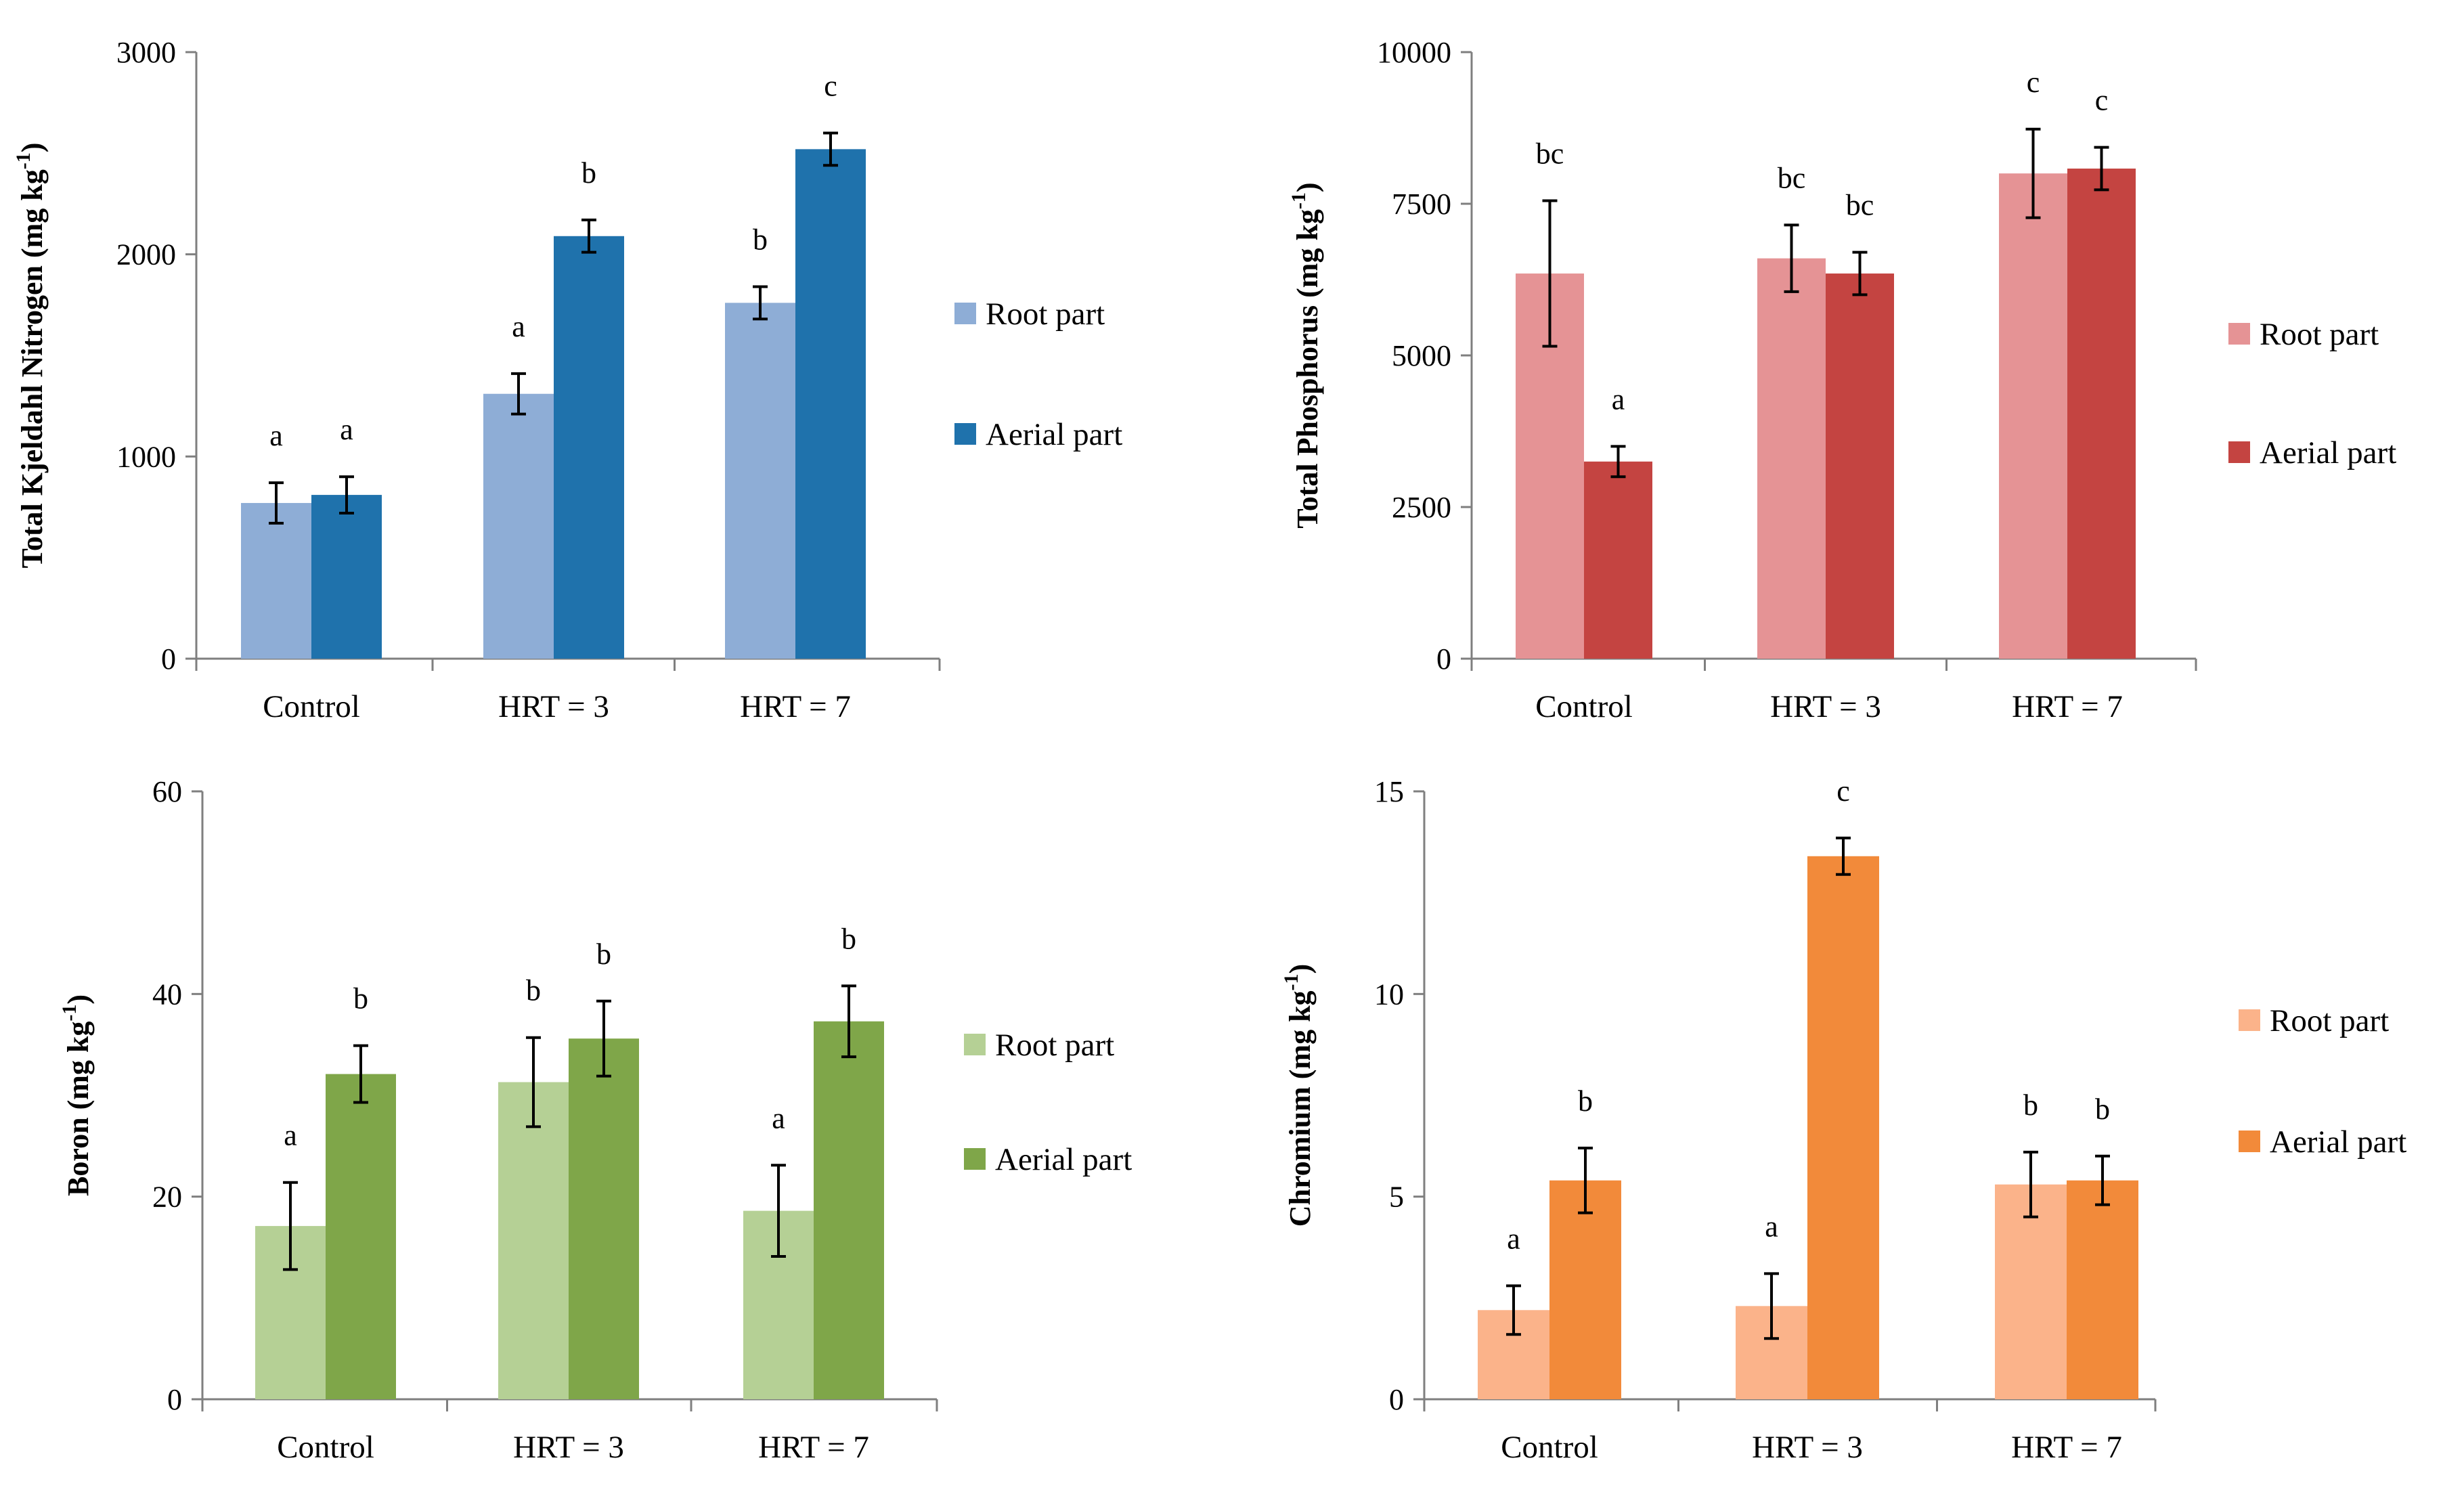  Describe the element at coordinates (1300, 1108) in the screenshot. I see `y-axis-title-main: Chromium (mg kg` at that location.